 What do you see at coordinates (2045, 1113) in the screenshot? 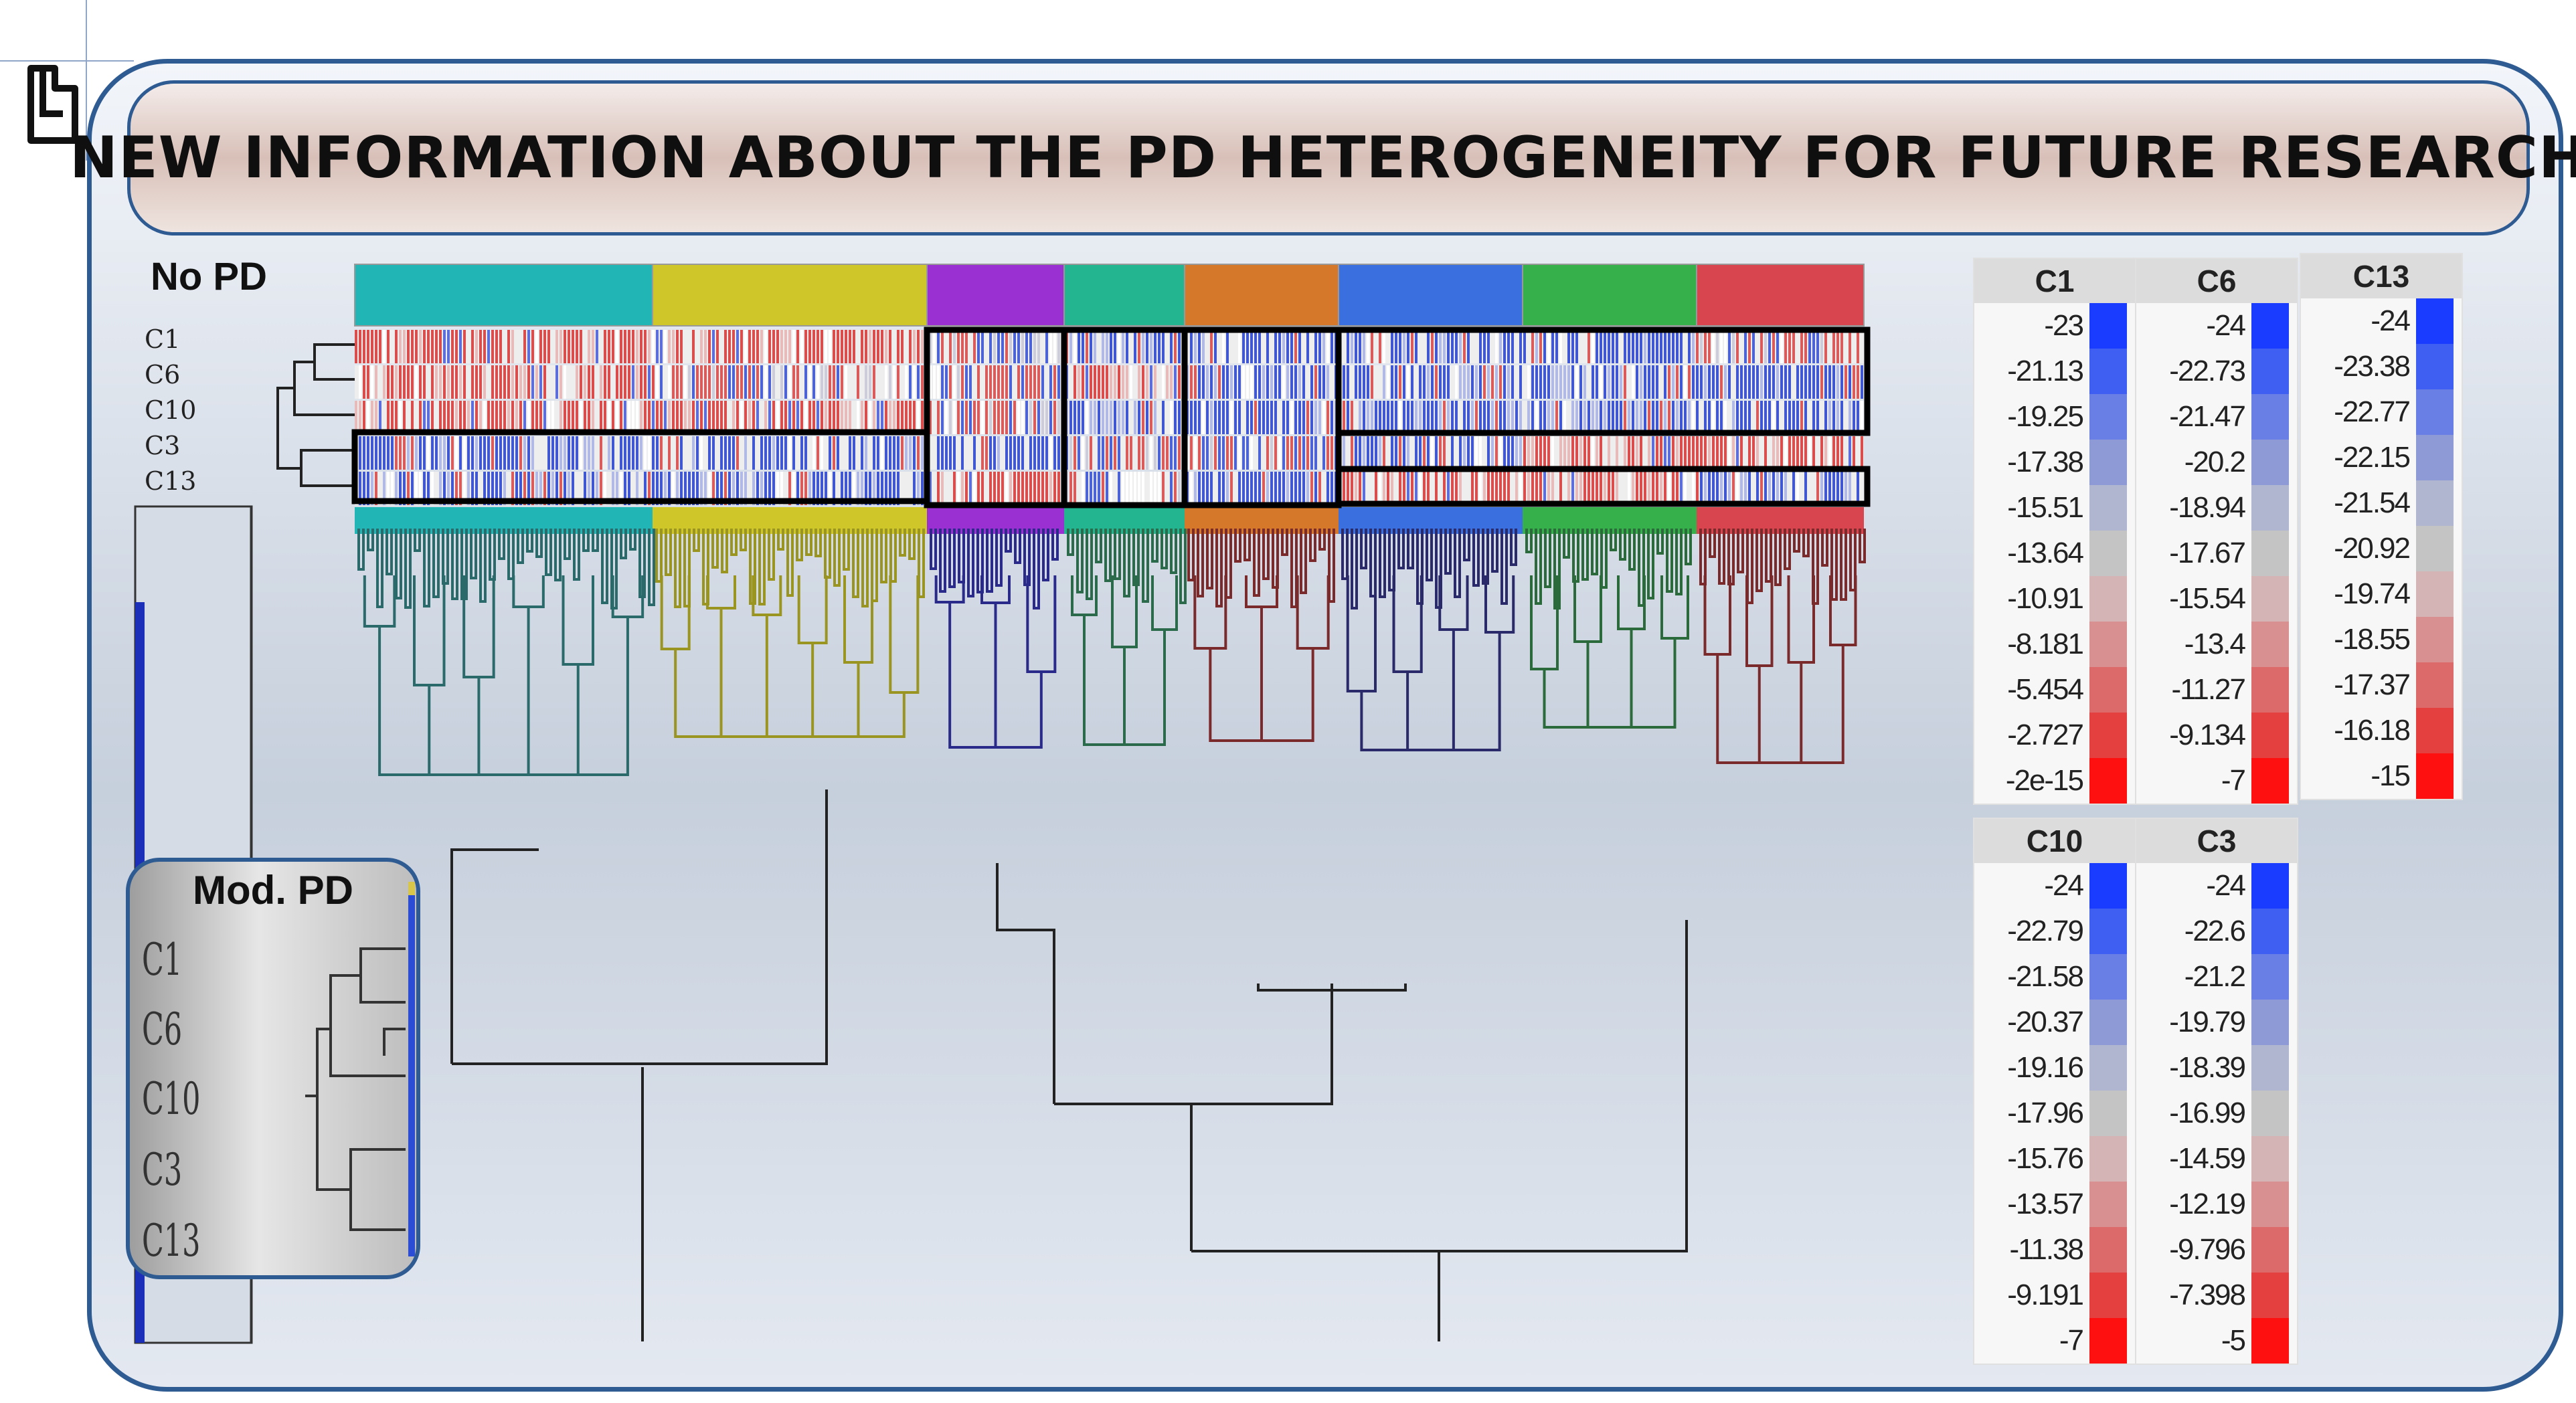
I see `legend-value: -17.96` at bounding box center [2045, 1113].